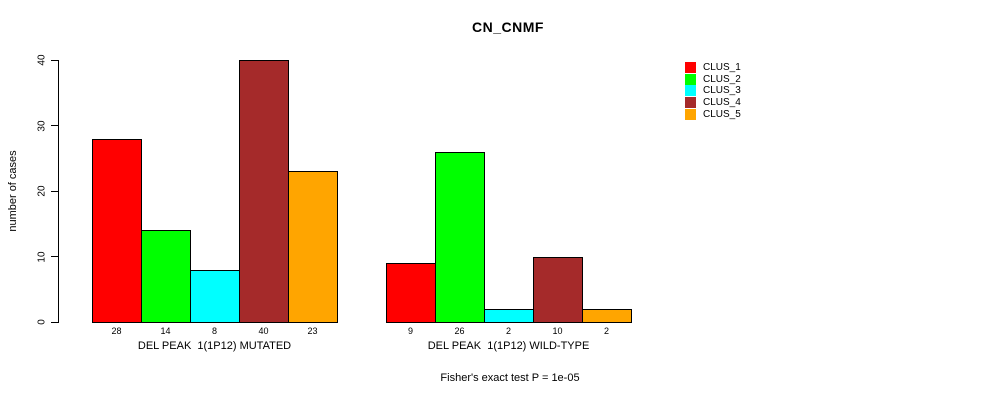  What do you see at coordinates (510, 378) in the screenshot?
I see `annotation-text: Fisher's exact test P = 1e-05` at bounding box center [510, 378].